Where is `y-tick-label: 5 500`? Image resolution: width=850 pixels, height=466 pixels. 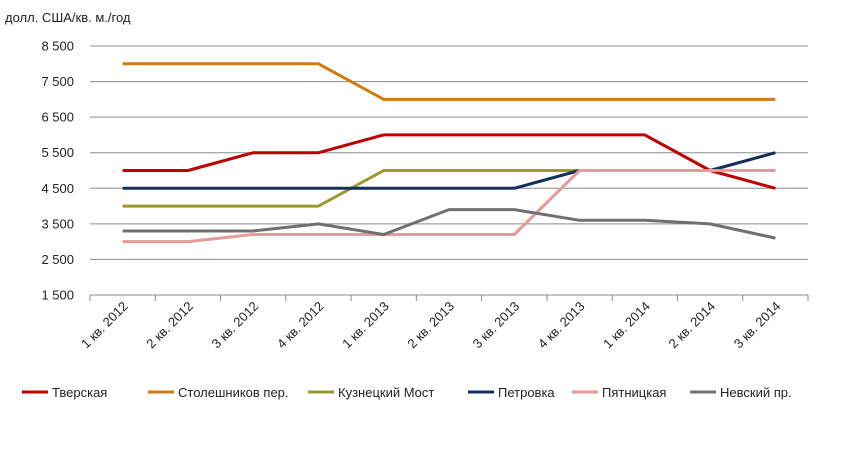
y-tick-label: 5 500 is located at coordinates (57, 152).